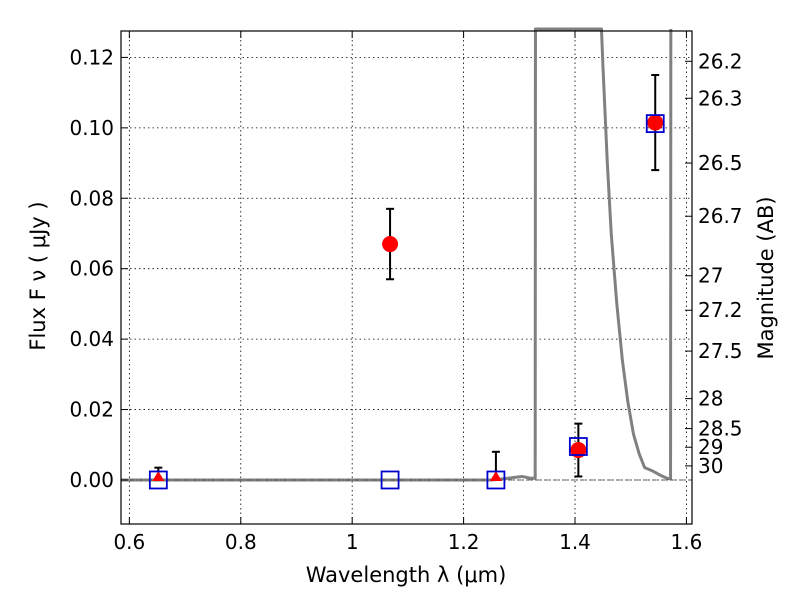  What do you see at coordinates (352, 542) in the screenshot?
I see `x-tick-label: 1` at bounding box center [352, 542].